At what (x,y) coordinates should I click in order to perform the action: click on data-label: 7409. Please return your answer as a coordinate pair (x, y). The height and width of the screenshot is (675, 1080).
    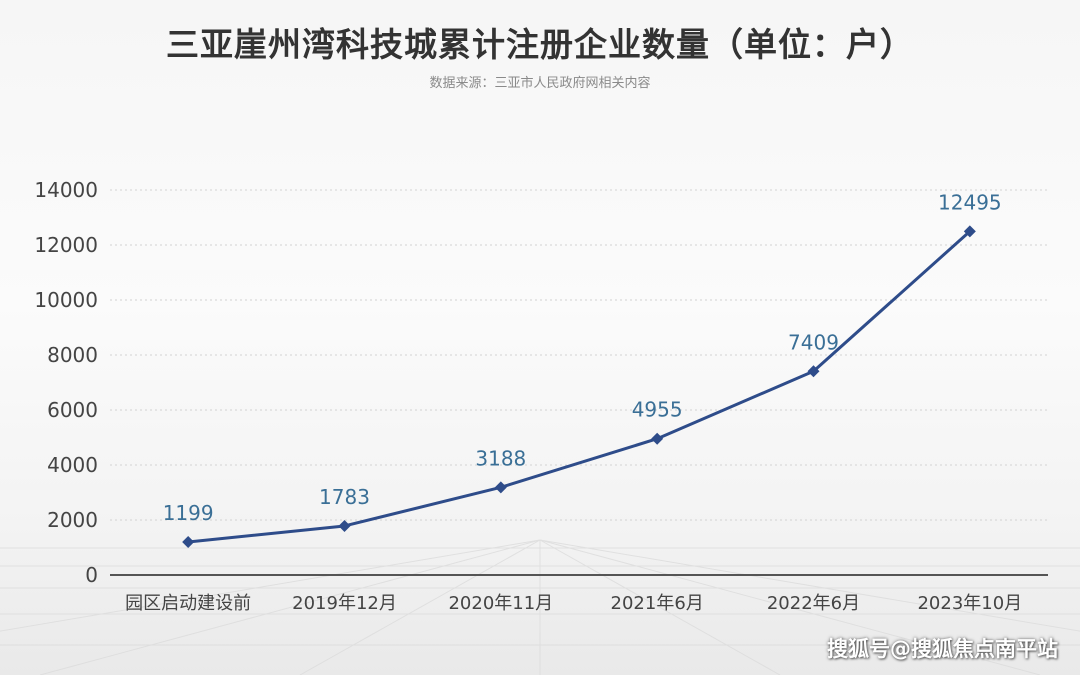
    Looking at the image, I should click on (813, 342).